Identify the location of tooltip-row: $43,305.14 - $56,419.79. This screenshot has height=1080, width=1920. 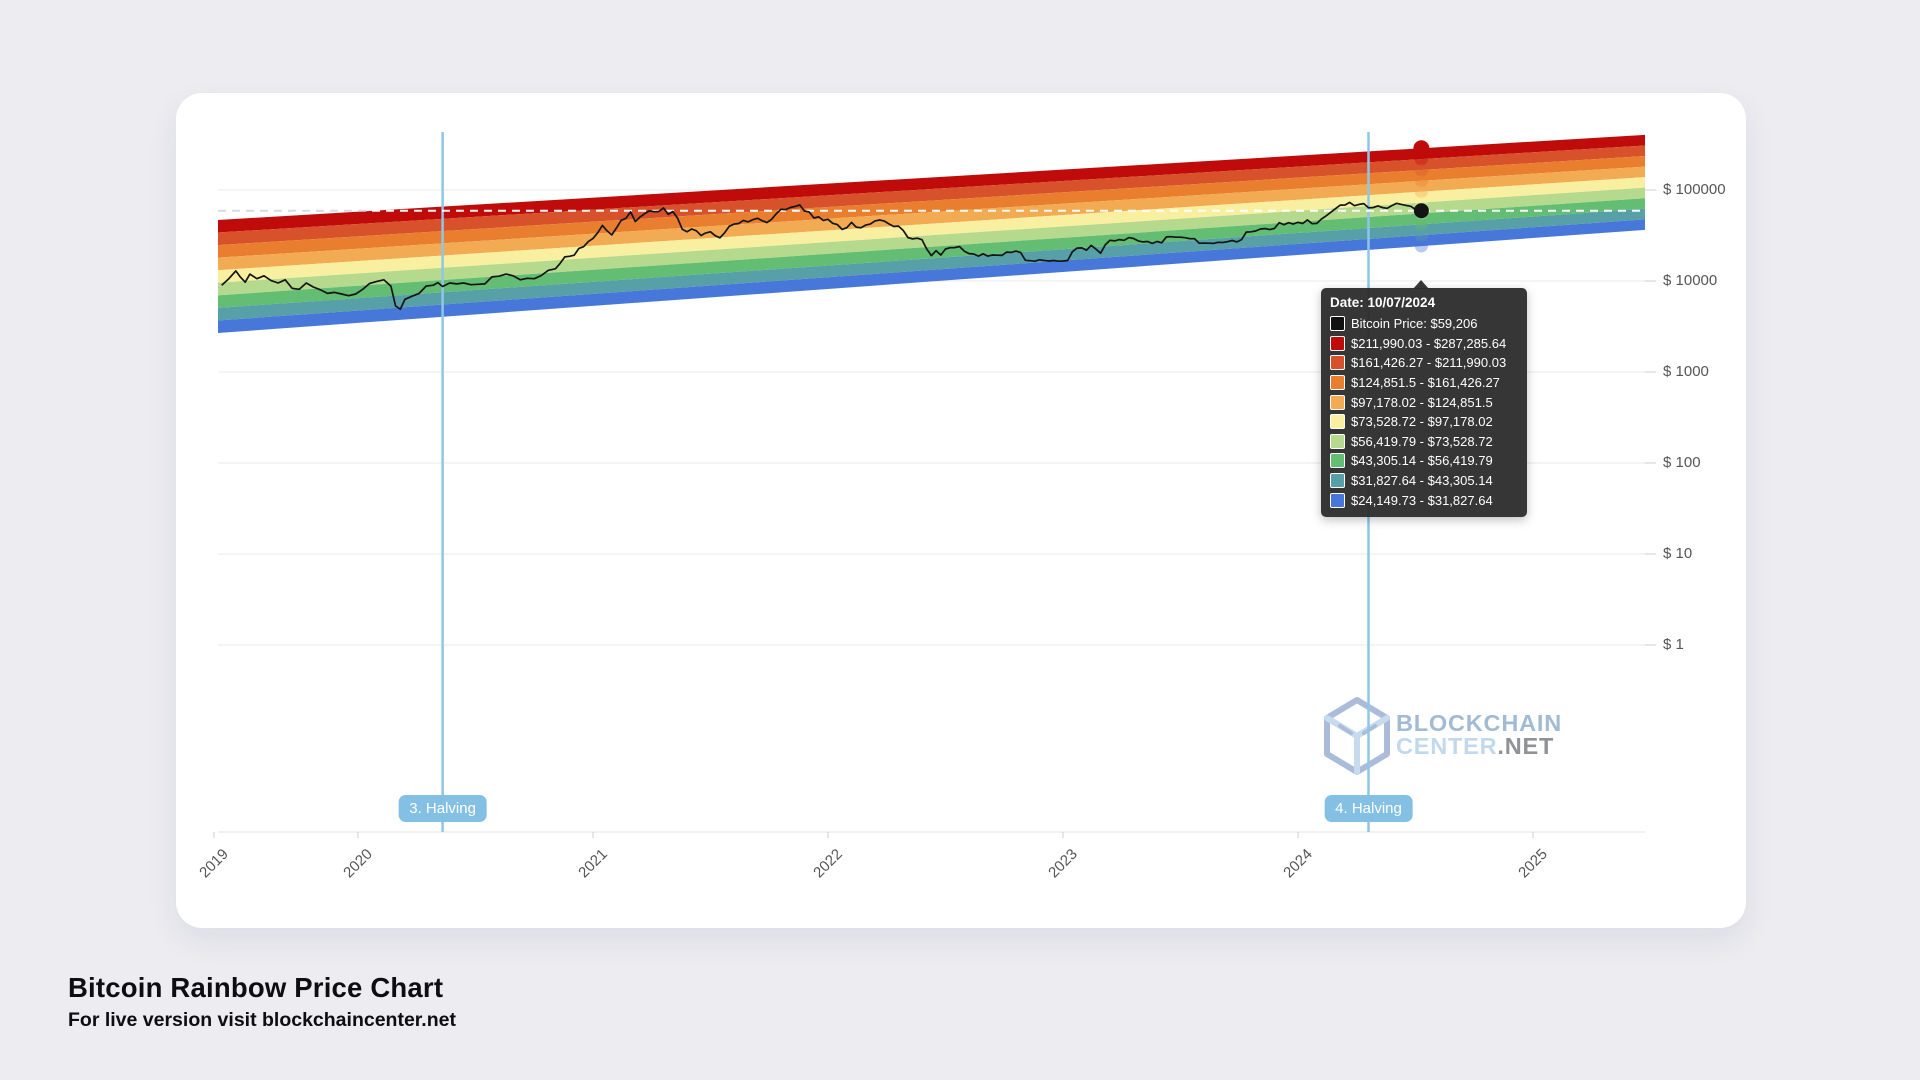
(1424, 461).